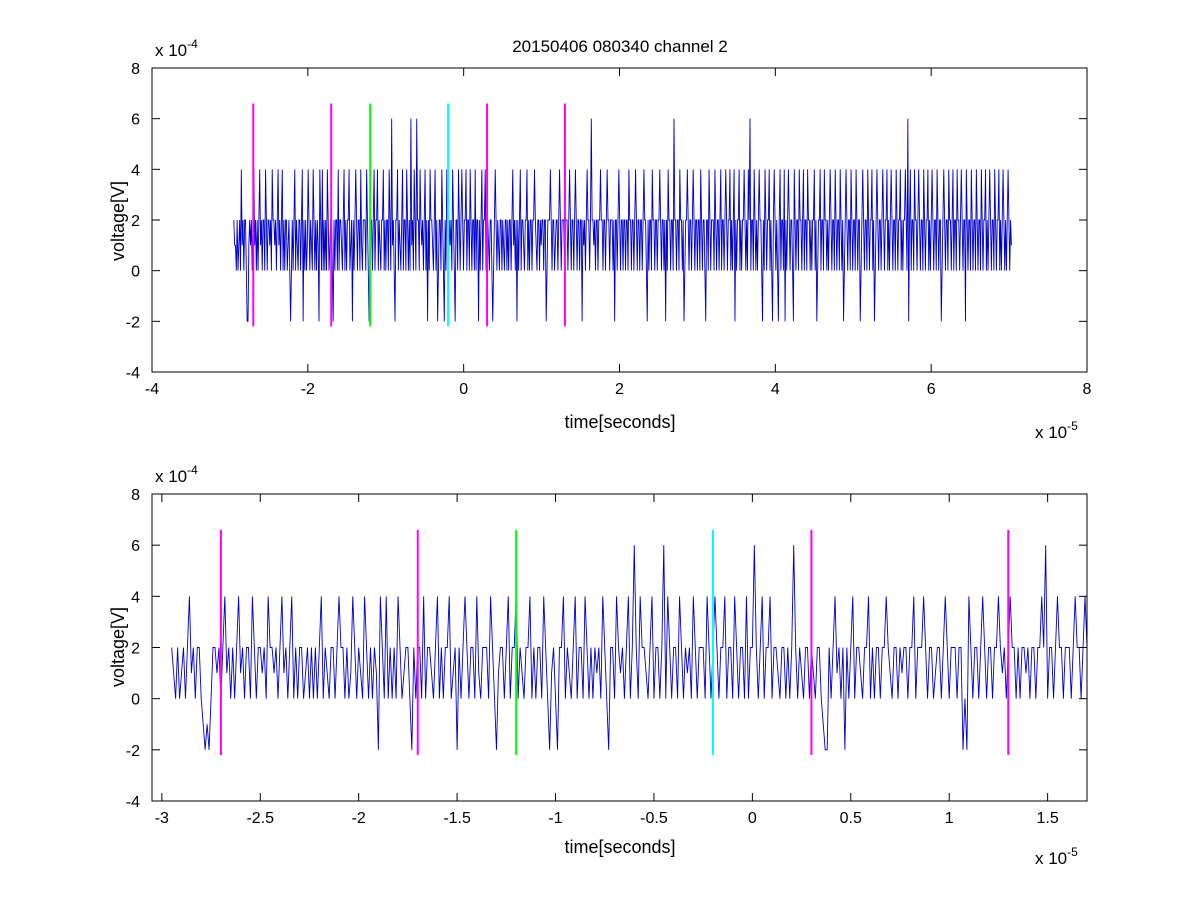 This screenshot has height=905, width=1200. I want to click on top-x-tick-label: -4, so click(152, 389).